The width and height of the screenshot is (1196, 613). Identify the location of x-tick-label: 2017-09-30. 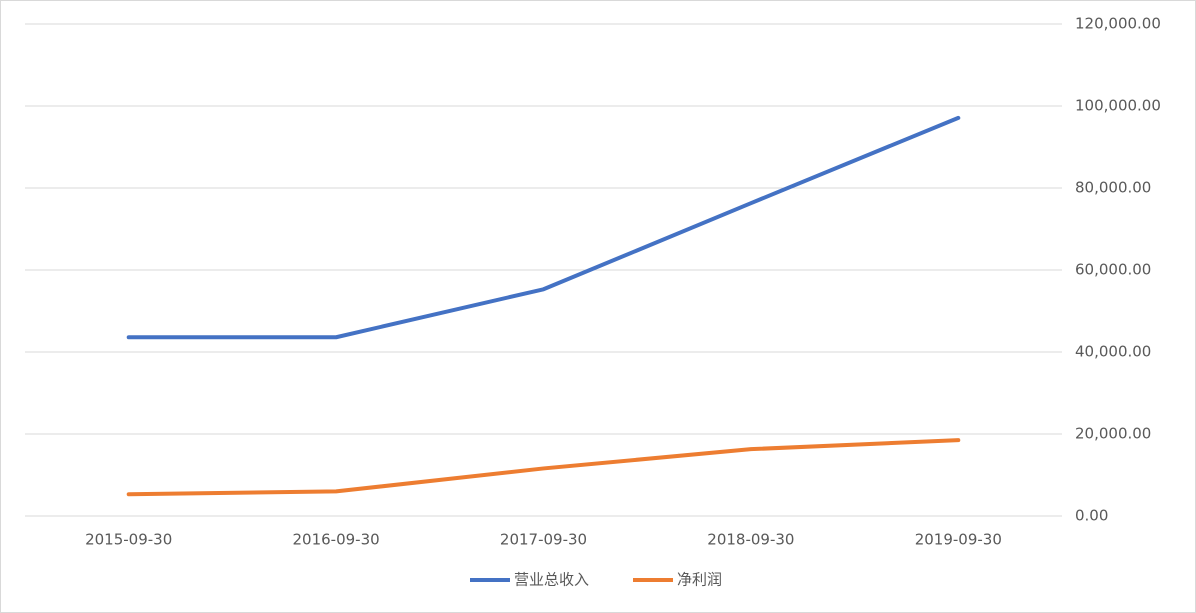
(543, 540).